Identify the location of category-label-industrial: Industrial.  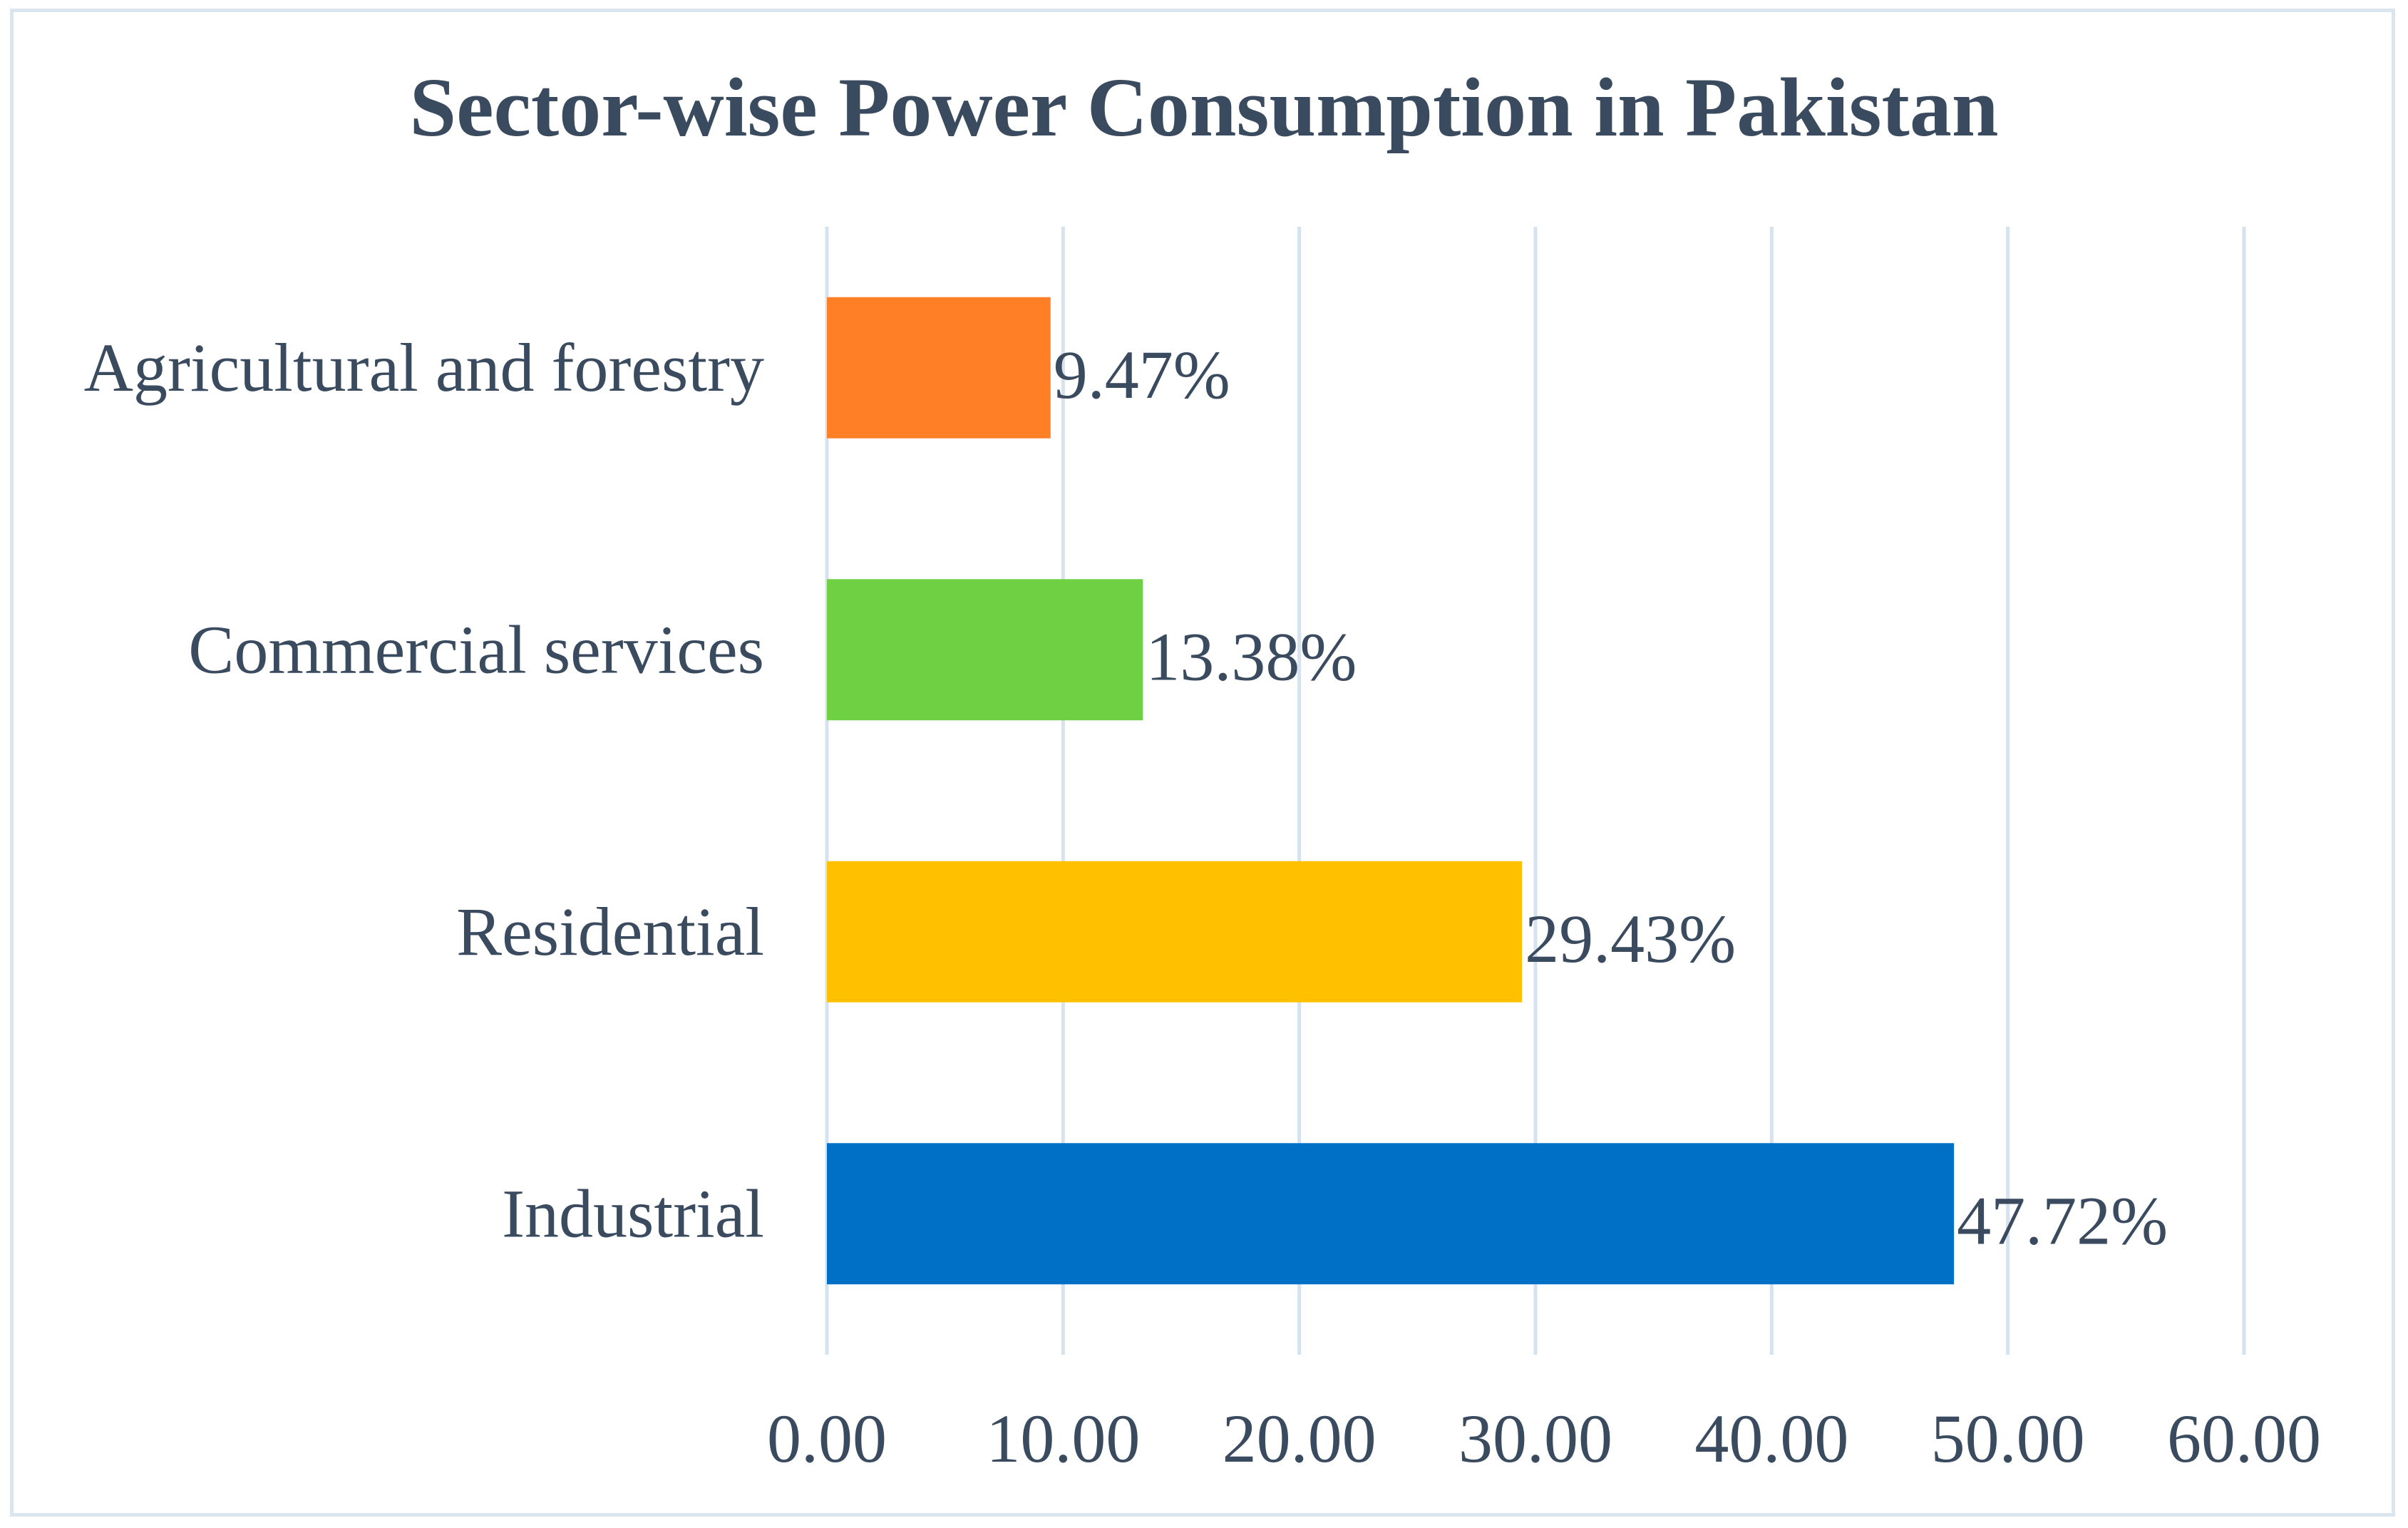
(633, 1213).